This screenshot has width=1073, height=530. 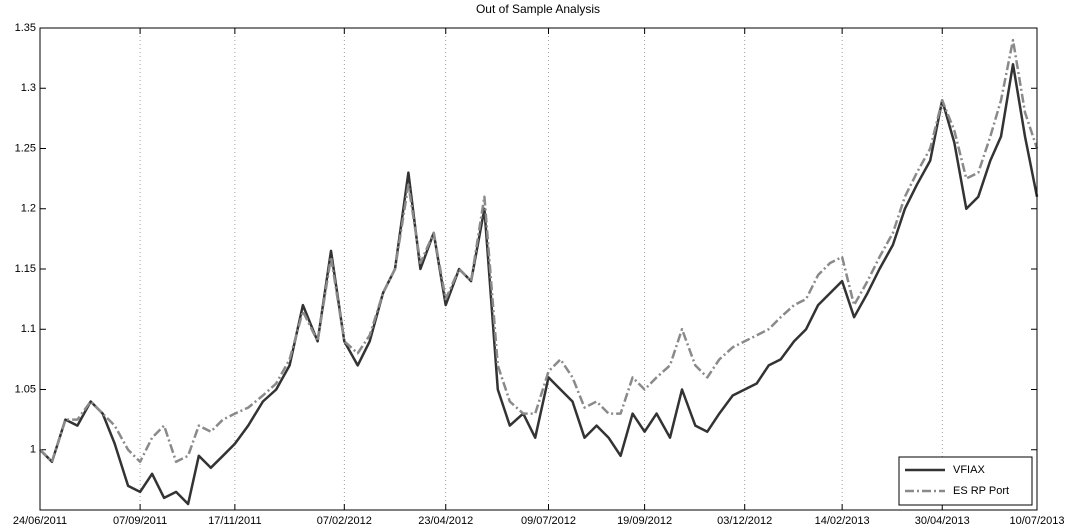 I want to click on chart-title: Out of Sample Analysis, so click(x=538, y=9).